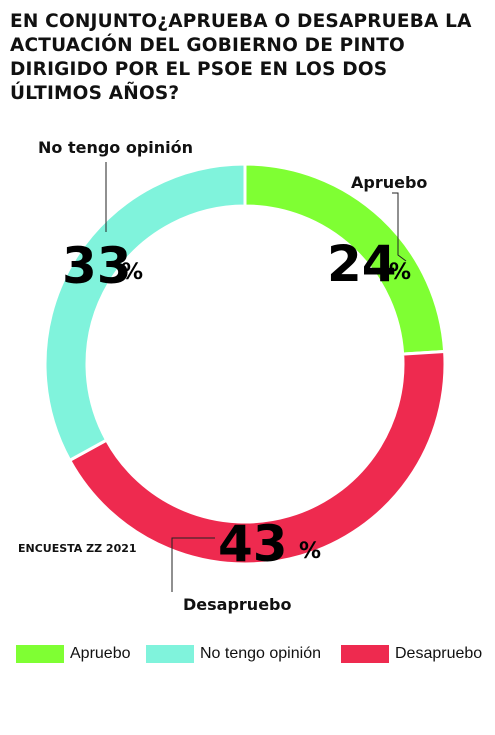 The image size is (495, 735). I want to click on category-label-desapruebo: Desapruebo, so click(237, 604).